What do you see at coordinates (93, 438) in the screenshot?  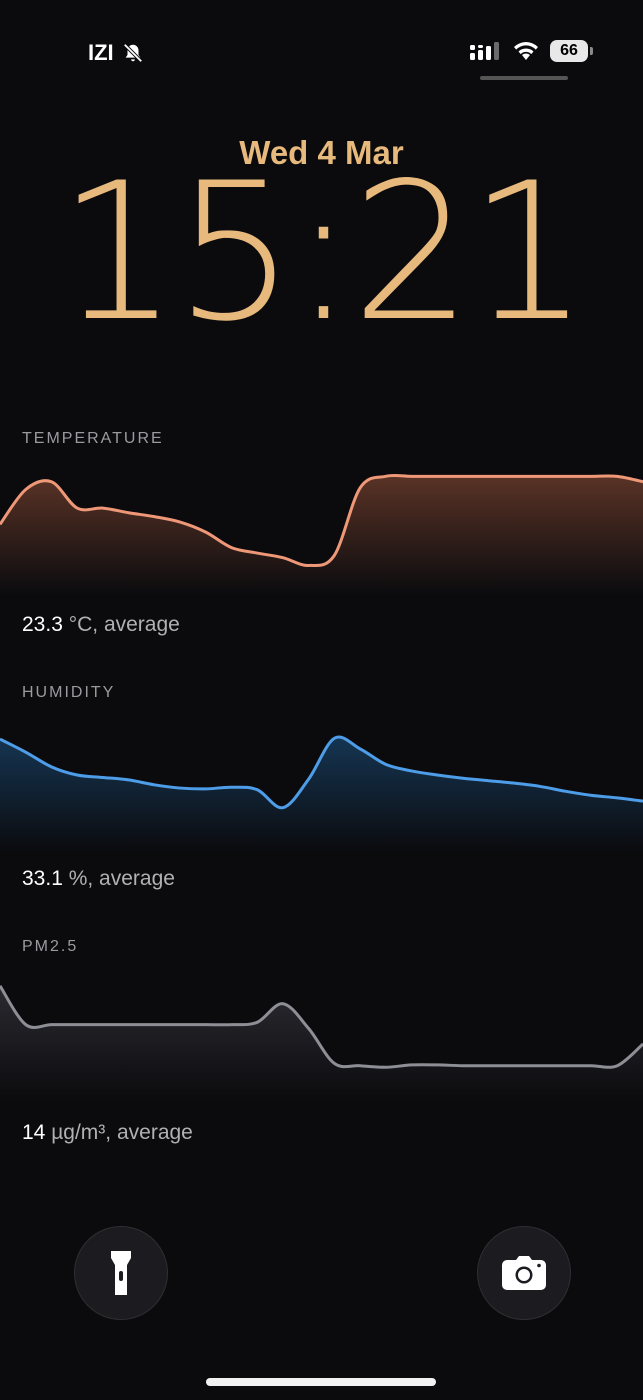 I see `temperature-label: TEMPERATURE` at bounding box center [93, 438].